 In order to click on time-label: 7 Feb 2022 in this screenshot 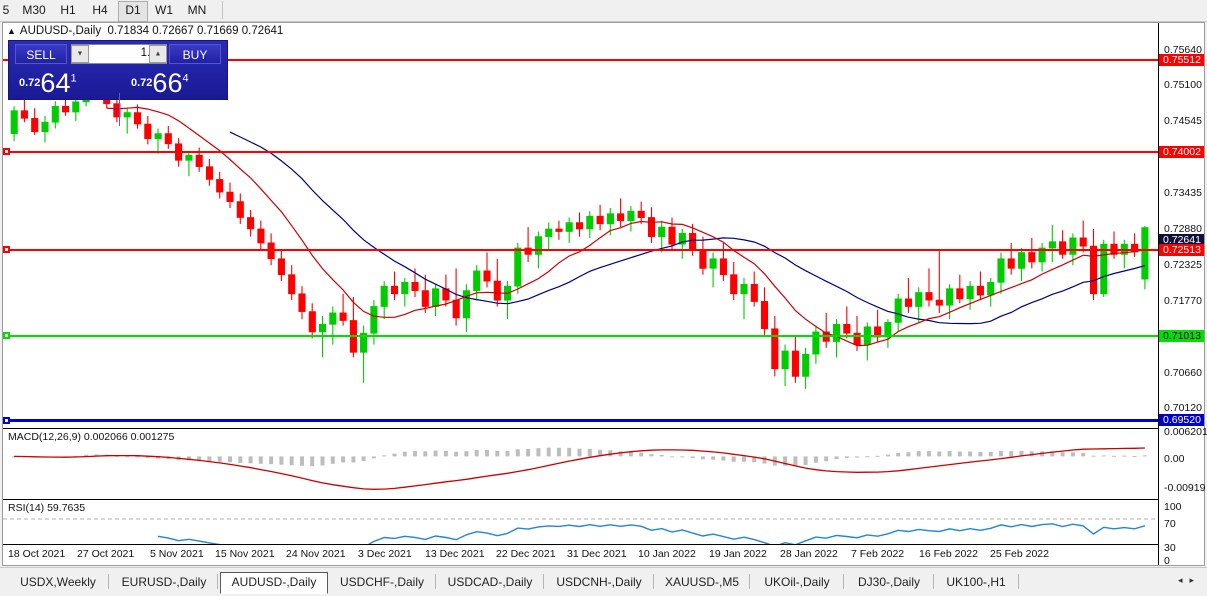, I will do `click(878, 554)`.